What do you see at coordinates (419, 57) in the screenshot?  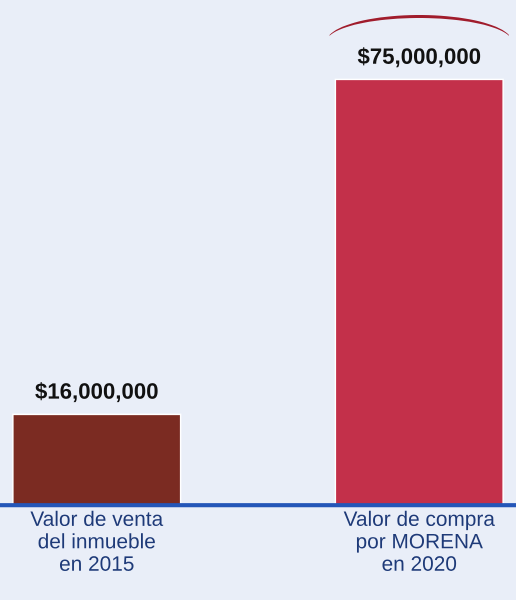 I see `data-label: $75,000,000` at bounding box center [419, 57].